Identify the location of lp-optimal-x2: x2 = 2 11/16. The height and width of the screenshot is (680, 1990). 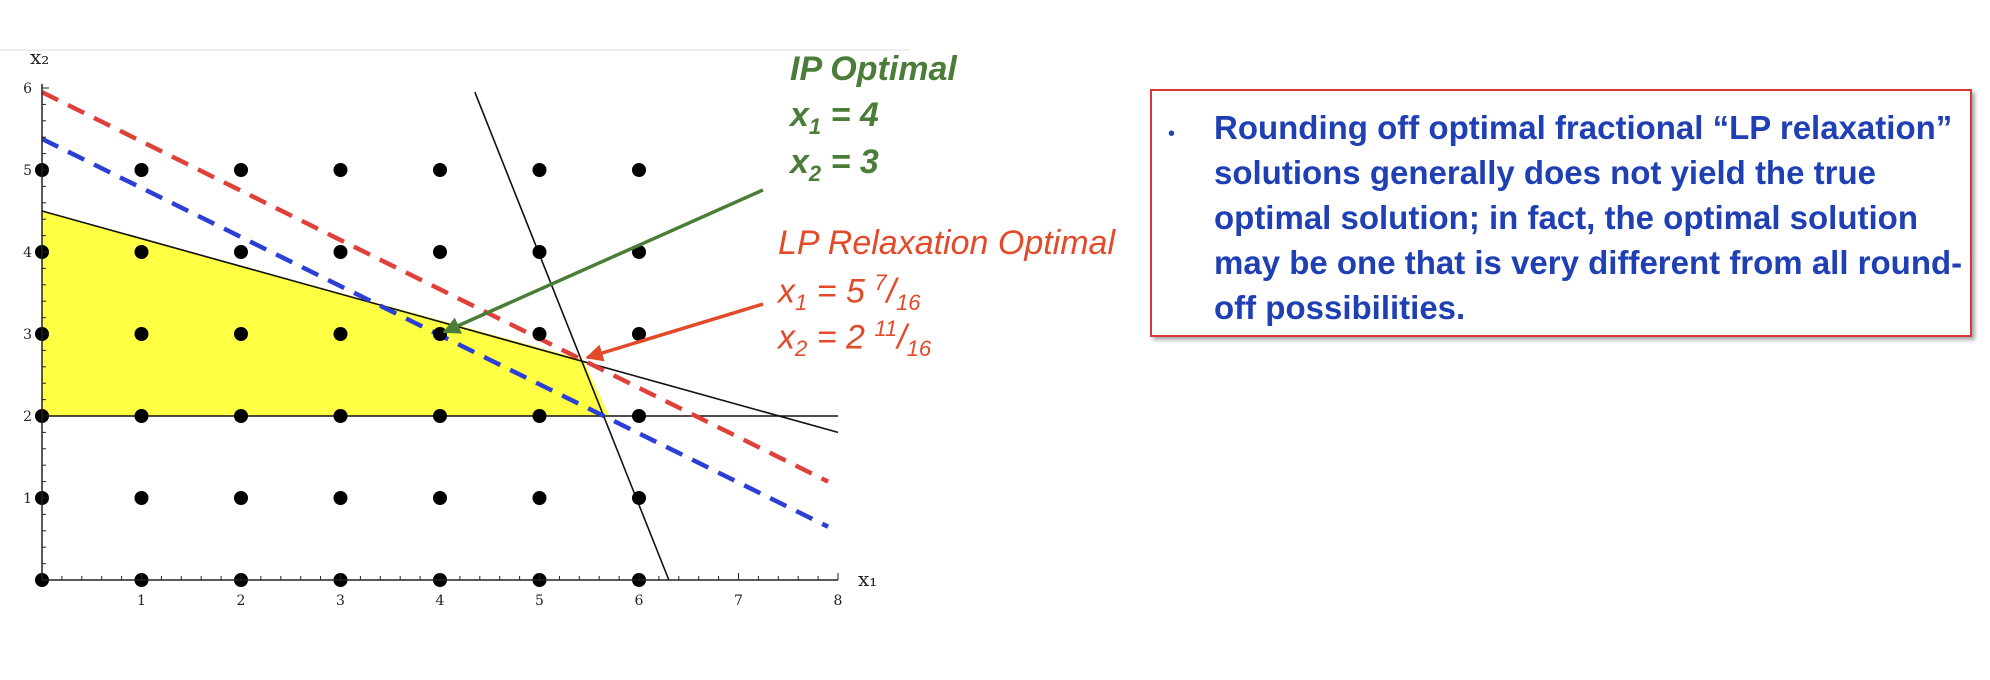
(854, 339).